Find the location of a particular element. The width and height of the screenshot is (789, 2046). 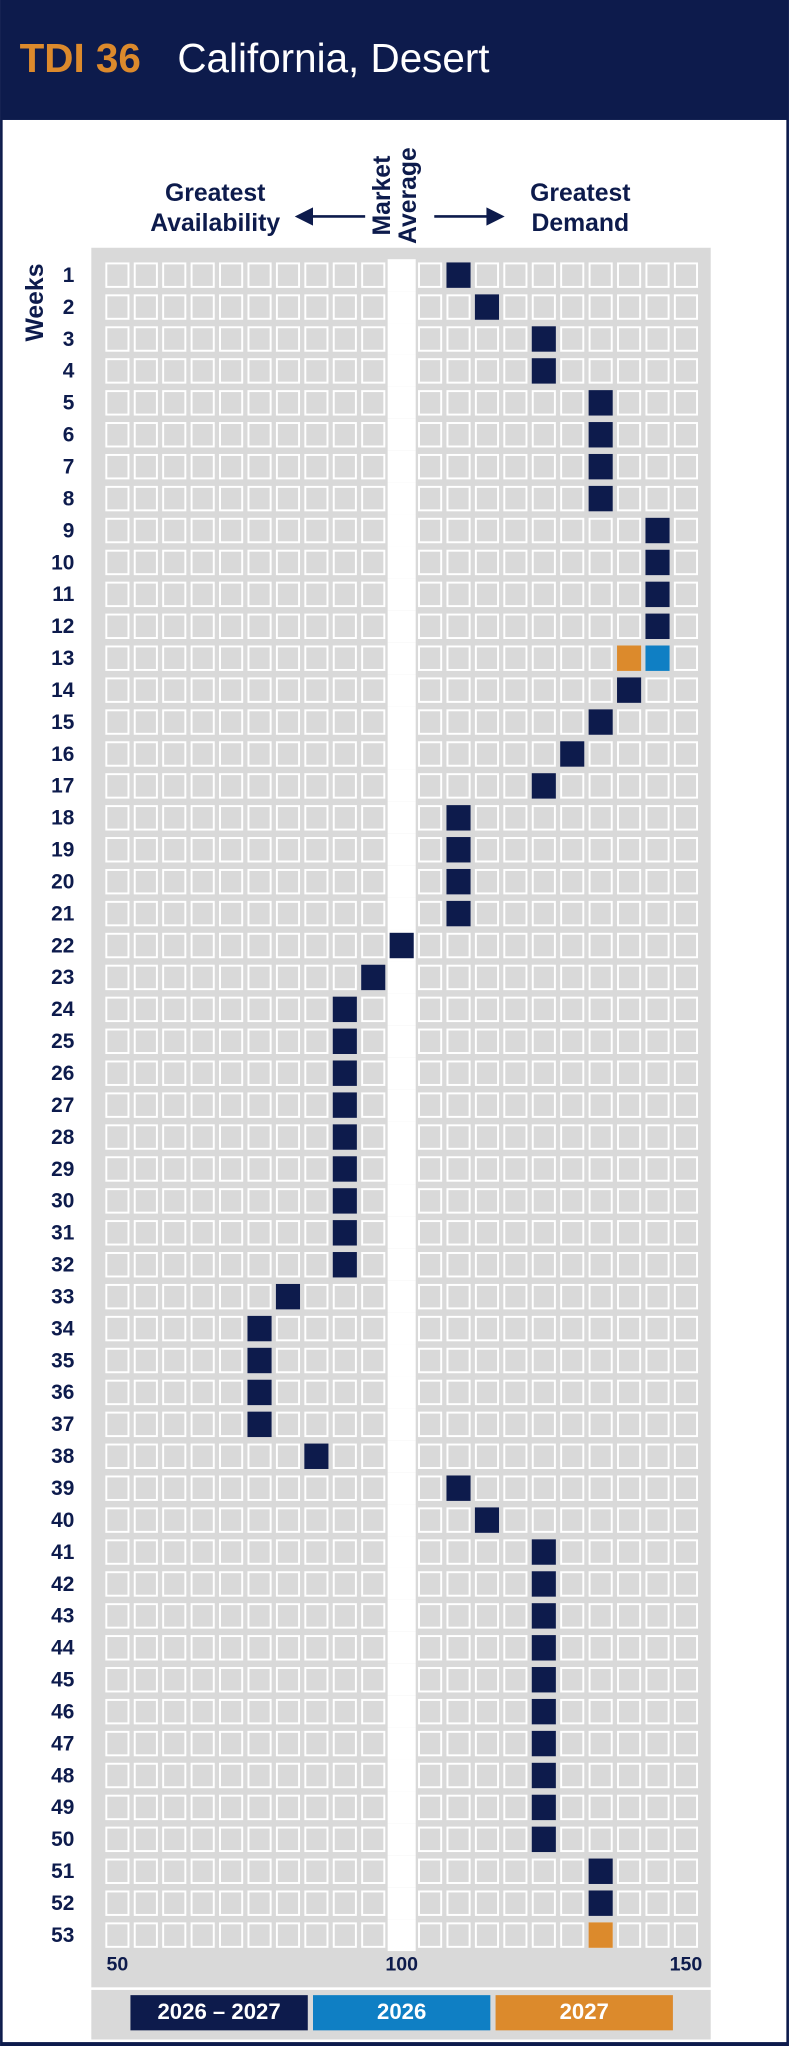

y-tick-label: 15 is located at coordinates (63, 722).